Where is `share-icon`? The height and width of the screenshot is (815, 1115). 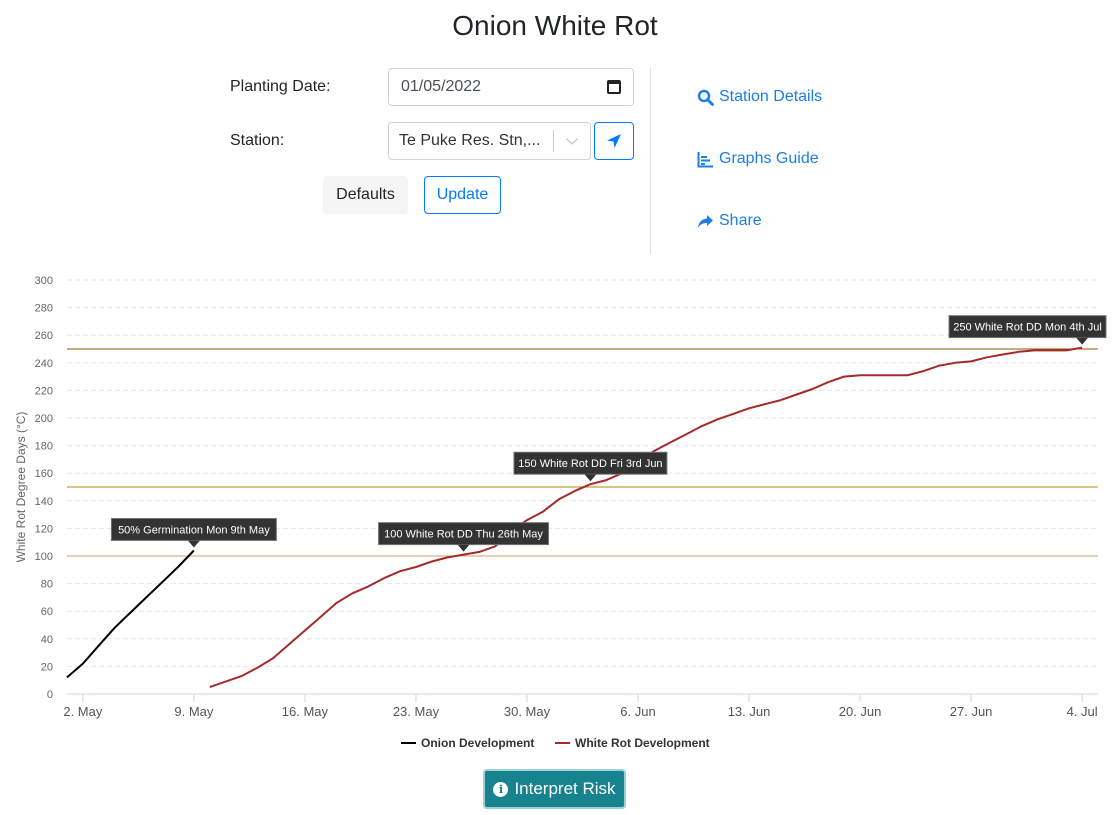
share-icon is located at coordinates (705, 221).